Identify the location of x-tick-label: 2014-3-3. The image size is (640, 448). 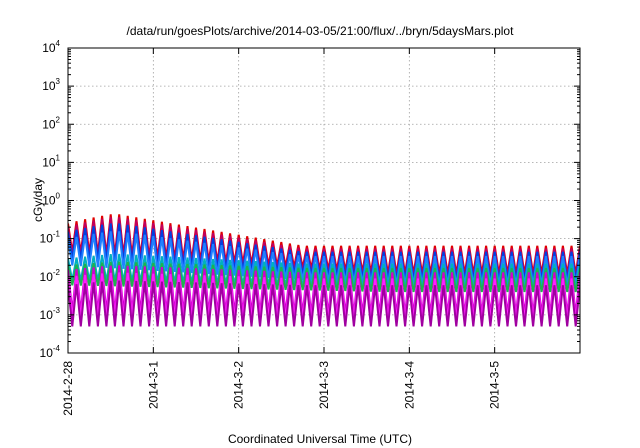
(324, 385).